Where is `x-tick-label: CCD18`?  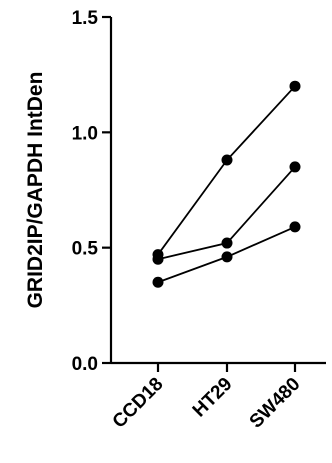
x-tick-label: CCD18 is located at coordinates (138, 403).